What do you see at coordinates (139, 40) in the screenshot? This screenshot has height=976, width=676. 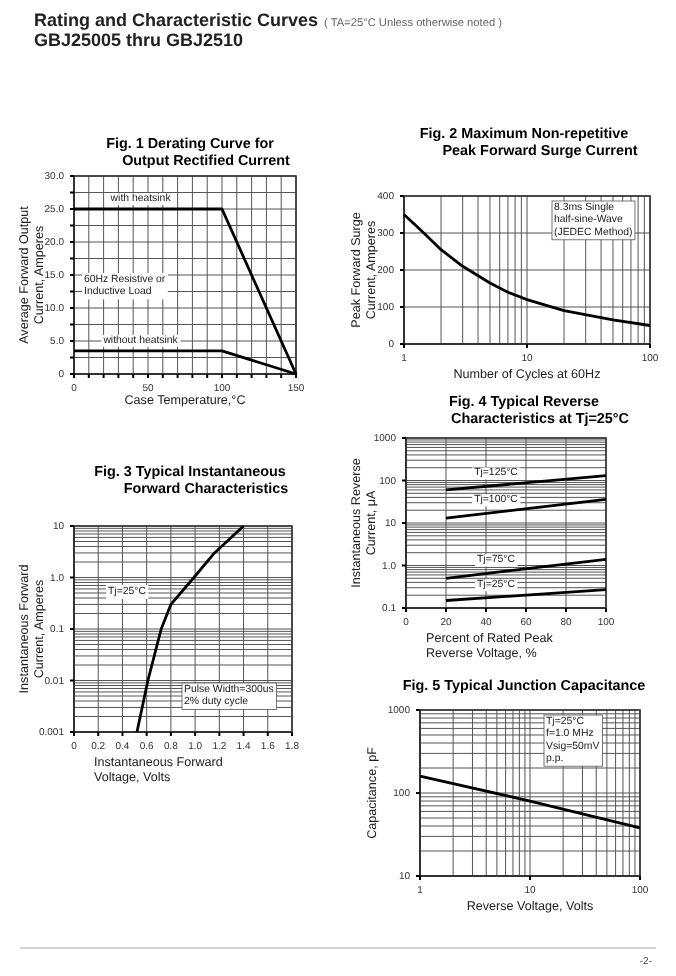 I see `text: GBJ25005 thru GBJ2510` at bounding box center [139, 40].